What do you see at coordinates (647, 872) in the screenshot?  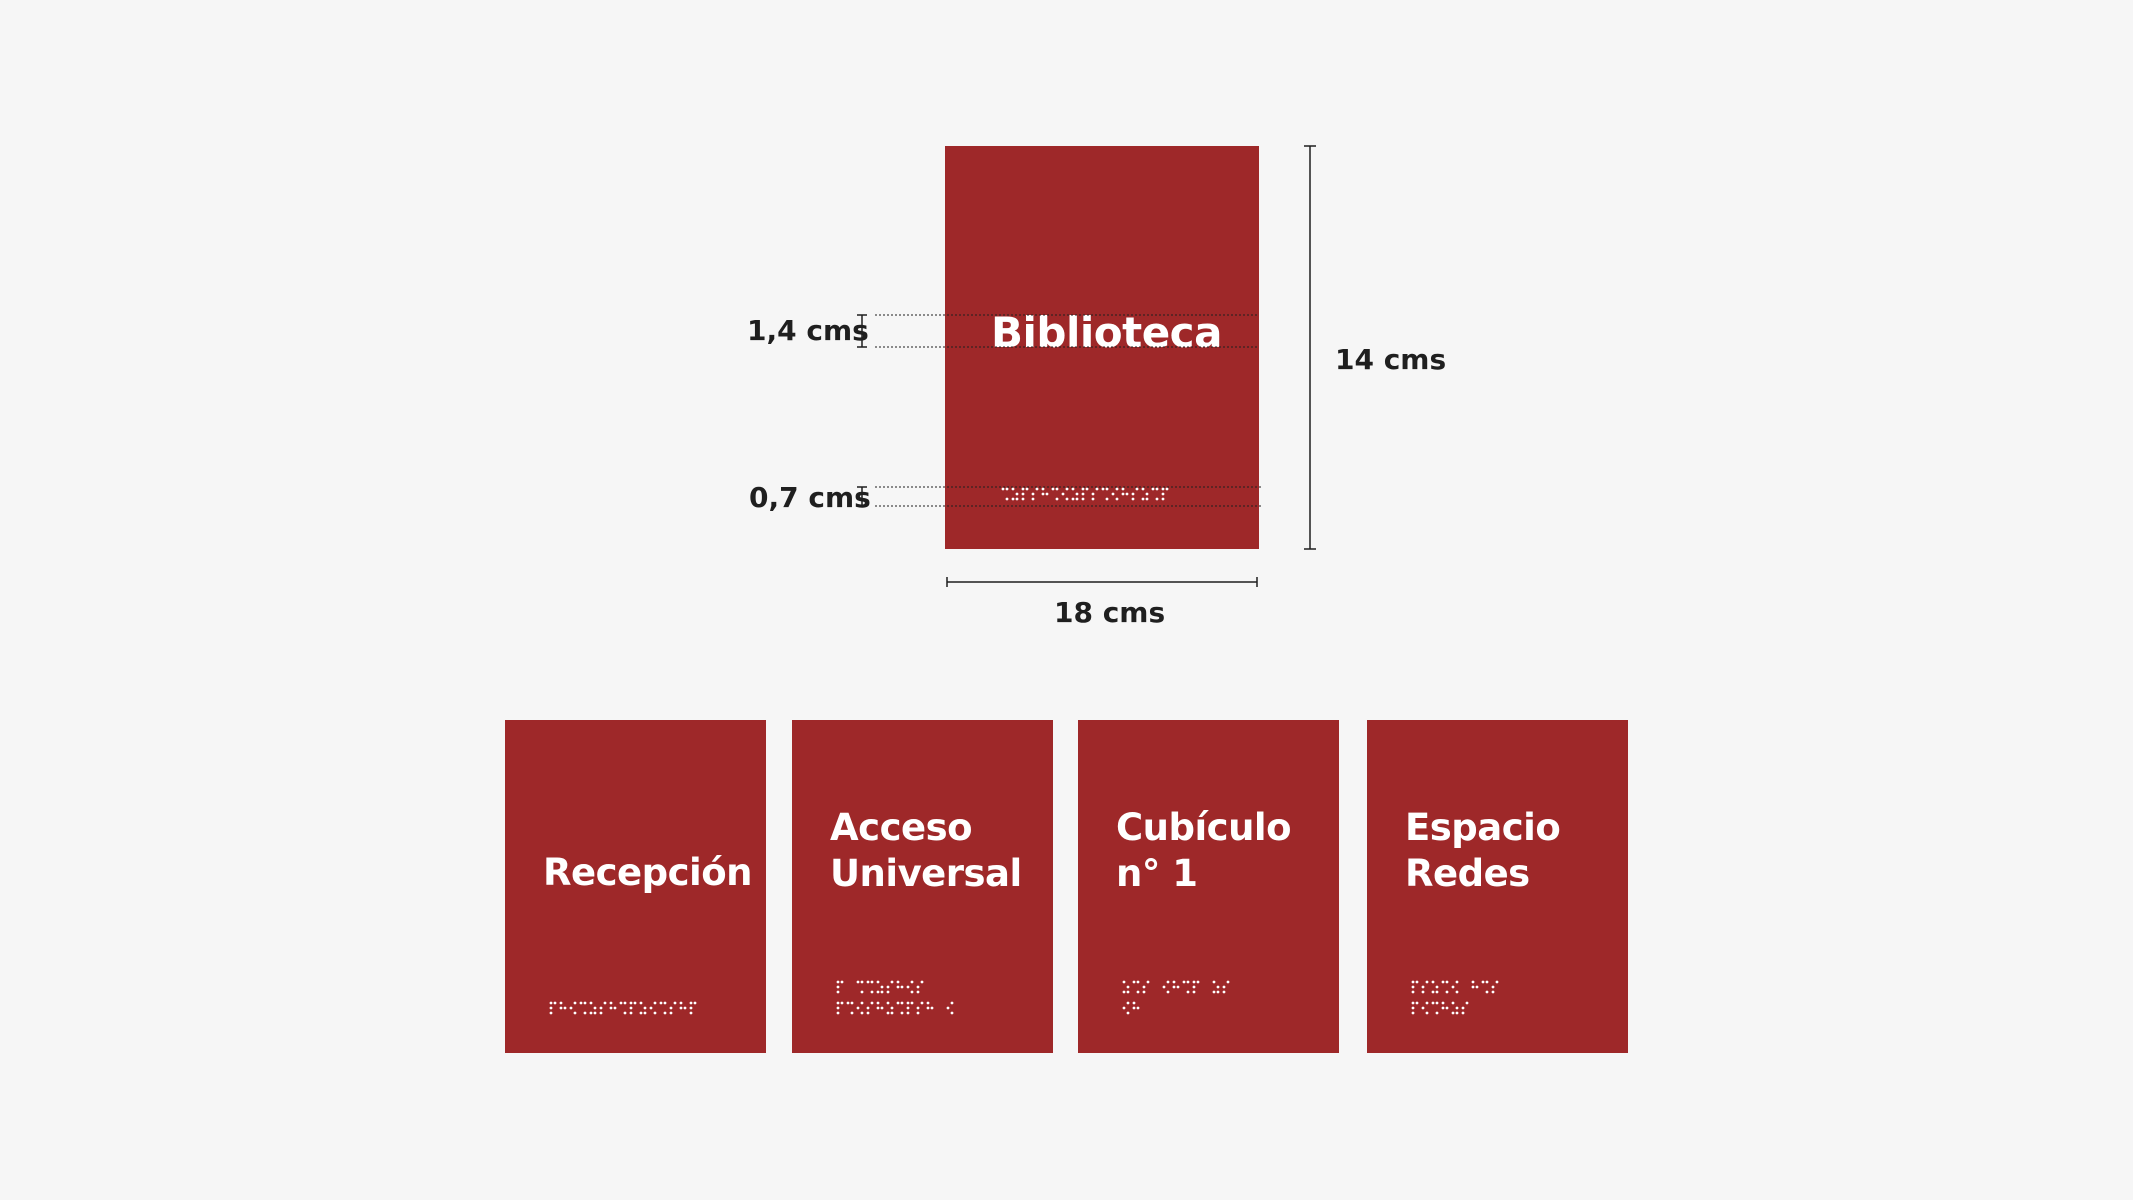 I see `example-sign-line-1: Recepción` at bounding box center [647, 872].